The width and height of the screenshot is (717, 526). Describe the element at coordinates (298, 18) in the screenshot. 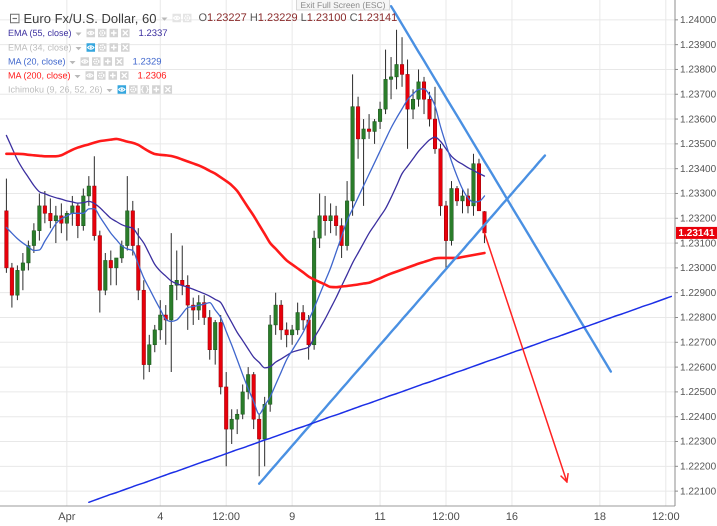

I see `text: O1.23227 H1.23229 L1.23100 C1.23141` at that location.